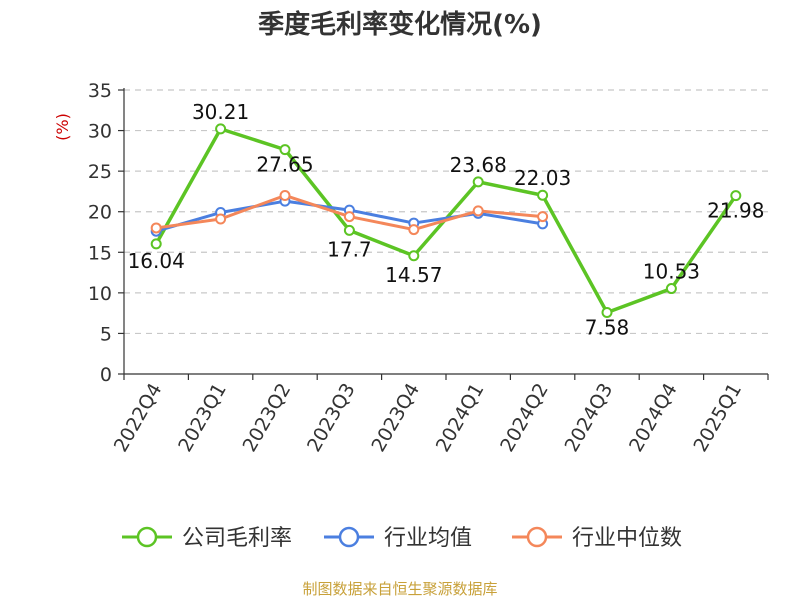 The image size is (800, 600). I want to click on x-tick-label: 2024Q3, so click(589, 418).